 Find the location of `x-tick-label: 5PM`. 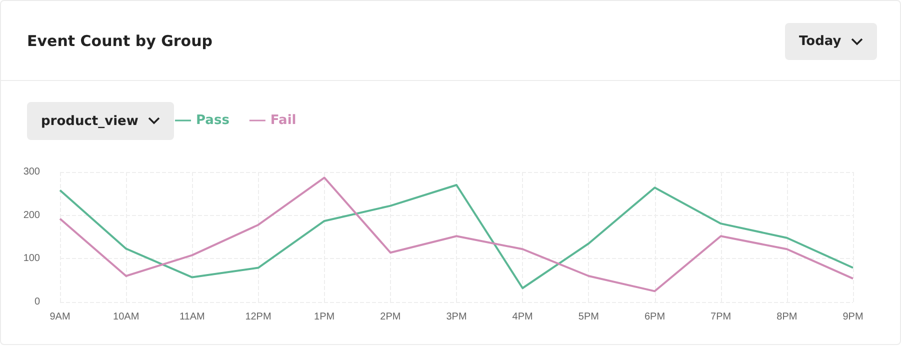

x-tick-label: 5PM is located at coordinates (588, 317).